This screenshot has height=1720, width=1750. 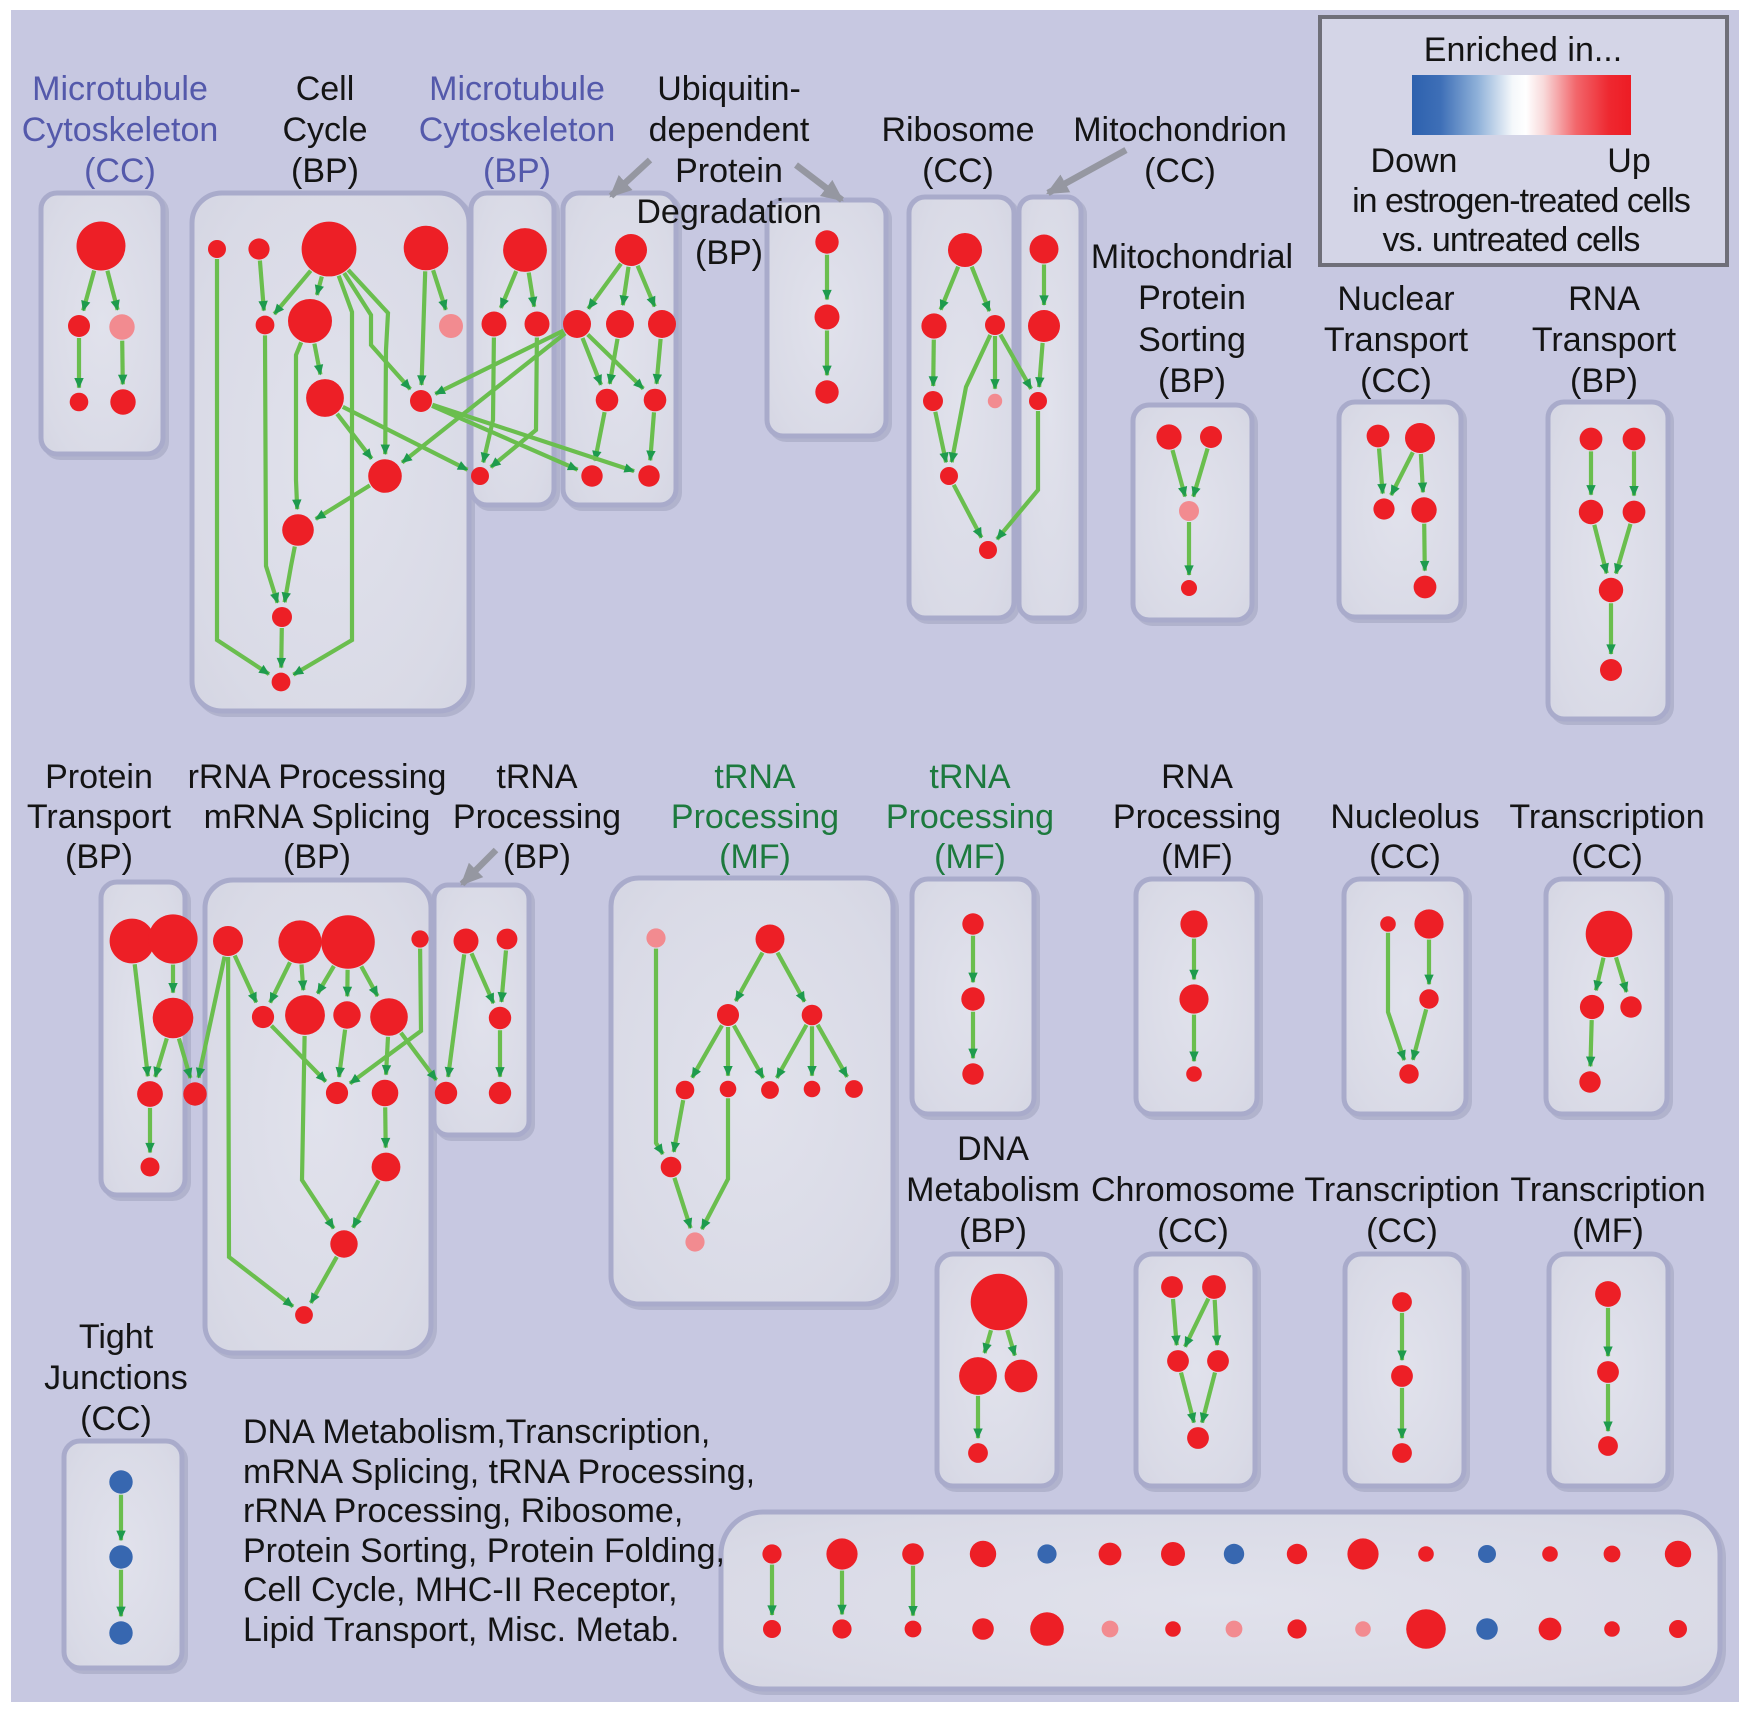 I want to click on svg-text: Cell, so click(x=325, y=89).